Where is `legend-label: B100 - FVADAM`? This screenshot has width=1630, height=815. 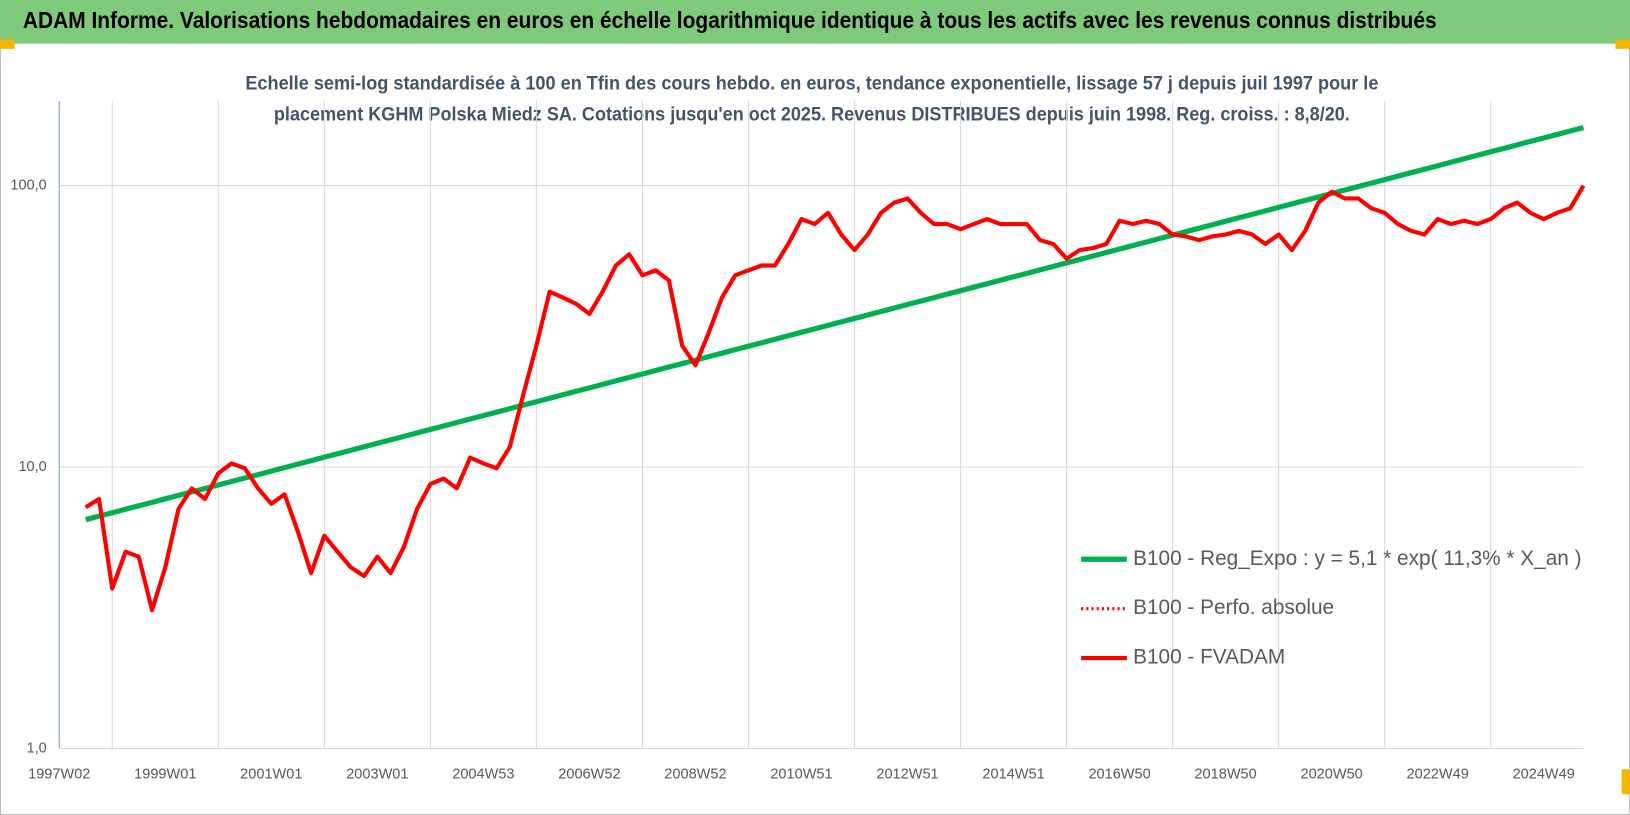 legend-label: B100 - FVADAM is located at coordinates (1209, 657).